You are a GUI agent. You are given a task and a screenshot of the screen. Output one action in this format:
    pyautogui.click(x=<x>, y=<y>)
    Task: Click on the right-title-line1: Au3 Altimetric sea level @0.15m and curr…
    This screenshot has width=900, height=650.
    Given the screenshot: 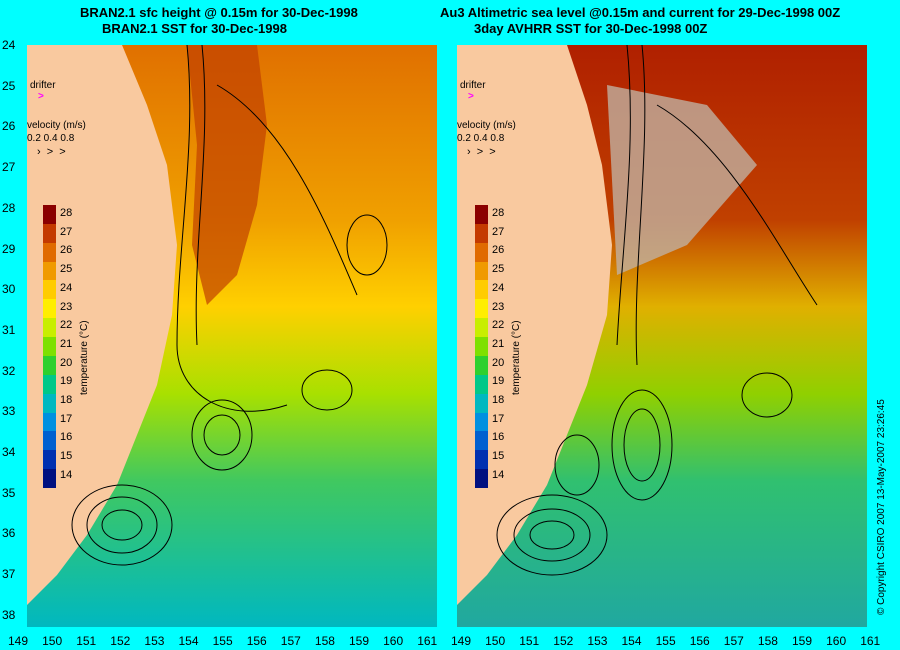 What is the action you would take?
    pyautogui.click(x=640, y=12)
    